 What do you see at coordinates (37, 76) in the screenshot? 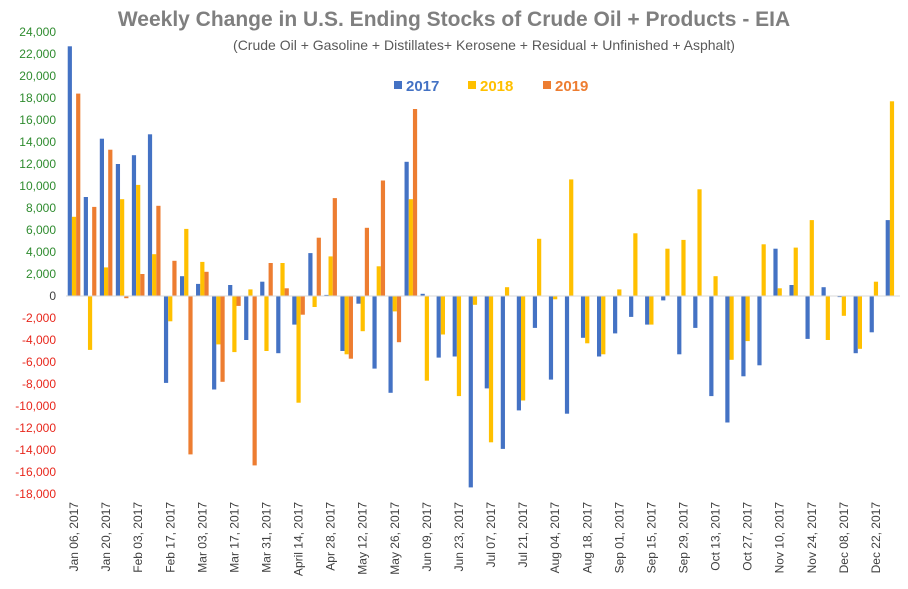
I see `y-tick-label: 20,000` at bounding box center [37, 76].